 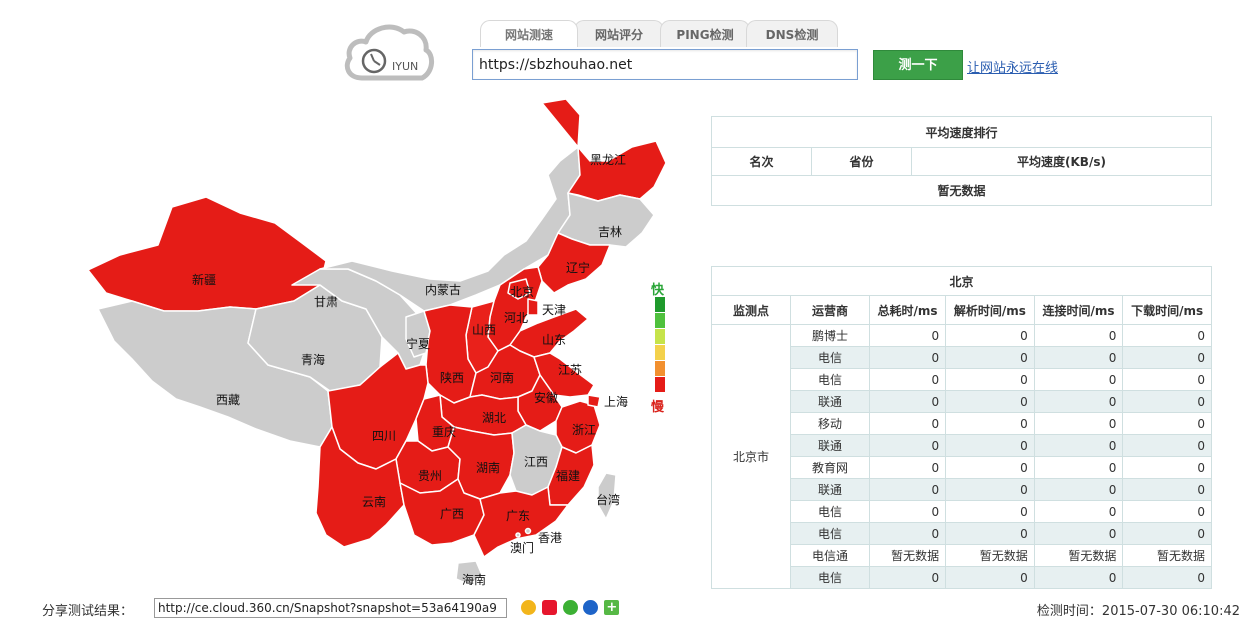 I want to click on province-label-chongqing: 重庆, so click(x=444, y=432).